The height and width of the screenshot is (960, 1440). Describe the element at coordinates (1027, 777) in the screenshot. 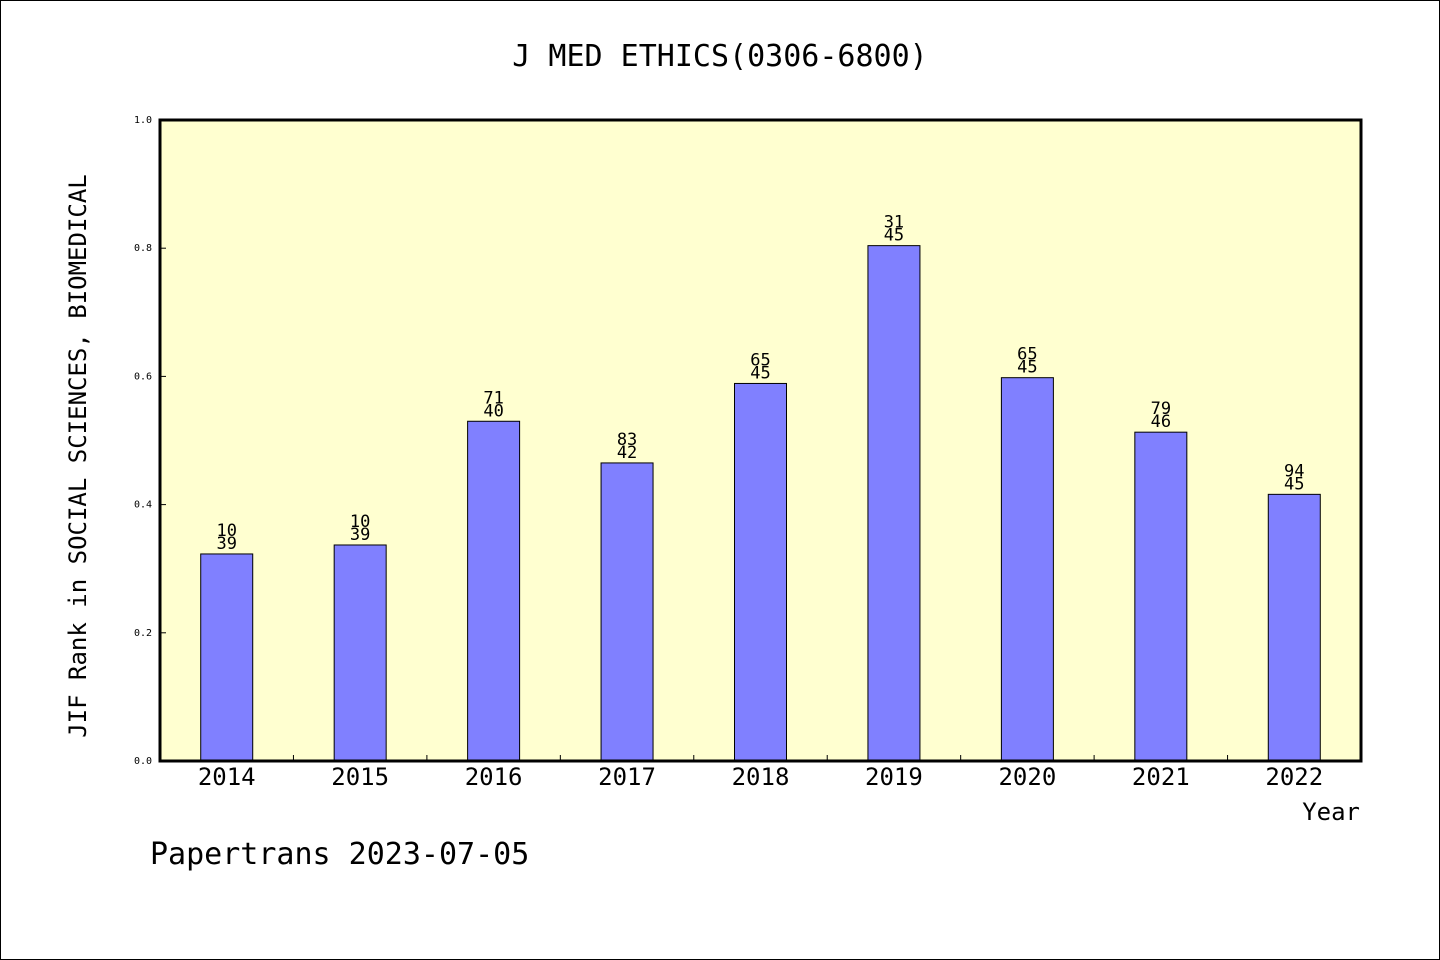

I see `x-tick-label: 2020` at that location.